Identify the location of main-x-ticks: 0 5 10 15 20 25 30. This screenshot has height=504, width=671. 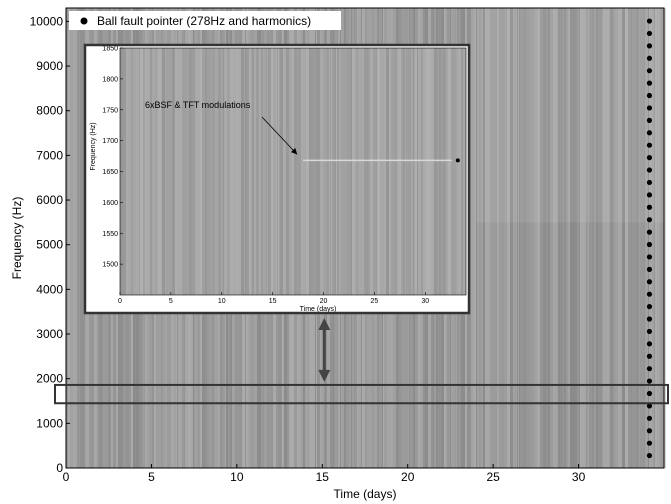
(324, 474).